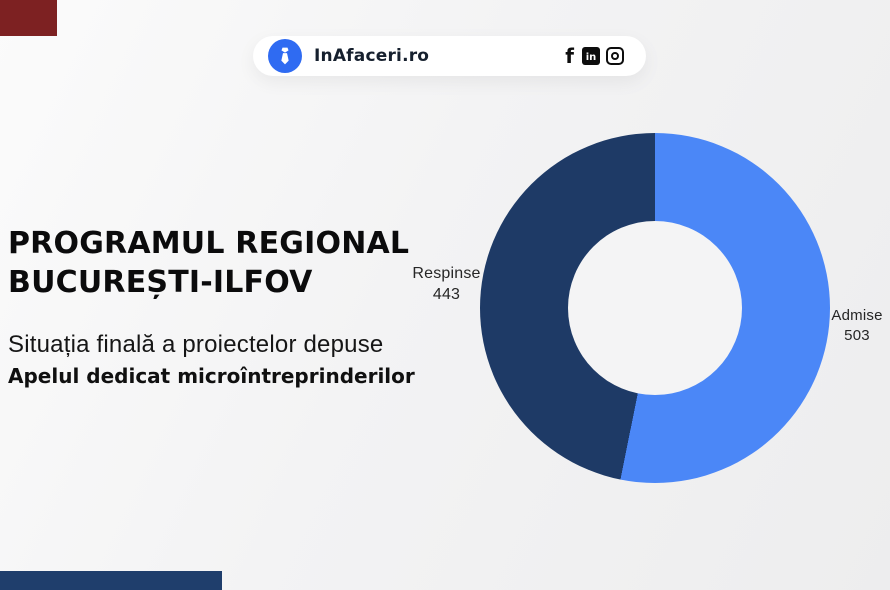 This screenshot has height=590, width=890. Describe the element at coordinates (446, 284) in the screenshot. I see `chart-label-respinse: Respinse 443` at that location.